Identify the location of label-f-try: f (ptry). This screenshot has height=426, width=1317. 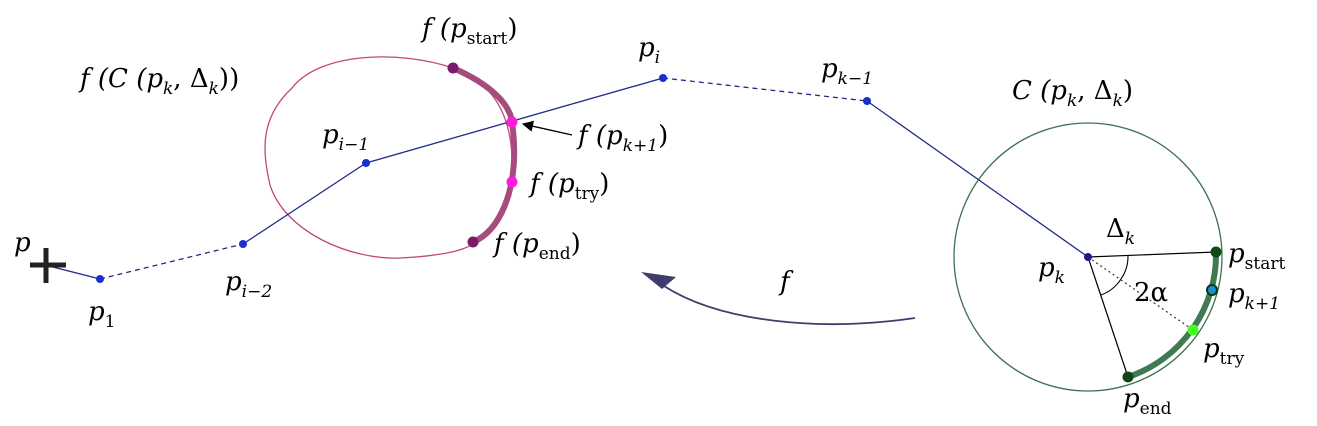
(568, 186).